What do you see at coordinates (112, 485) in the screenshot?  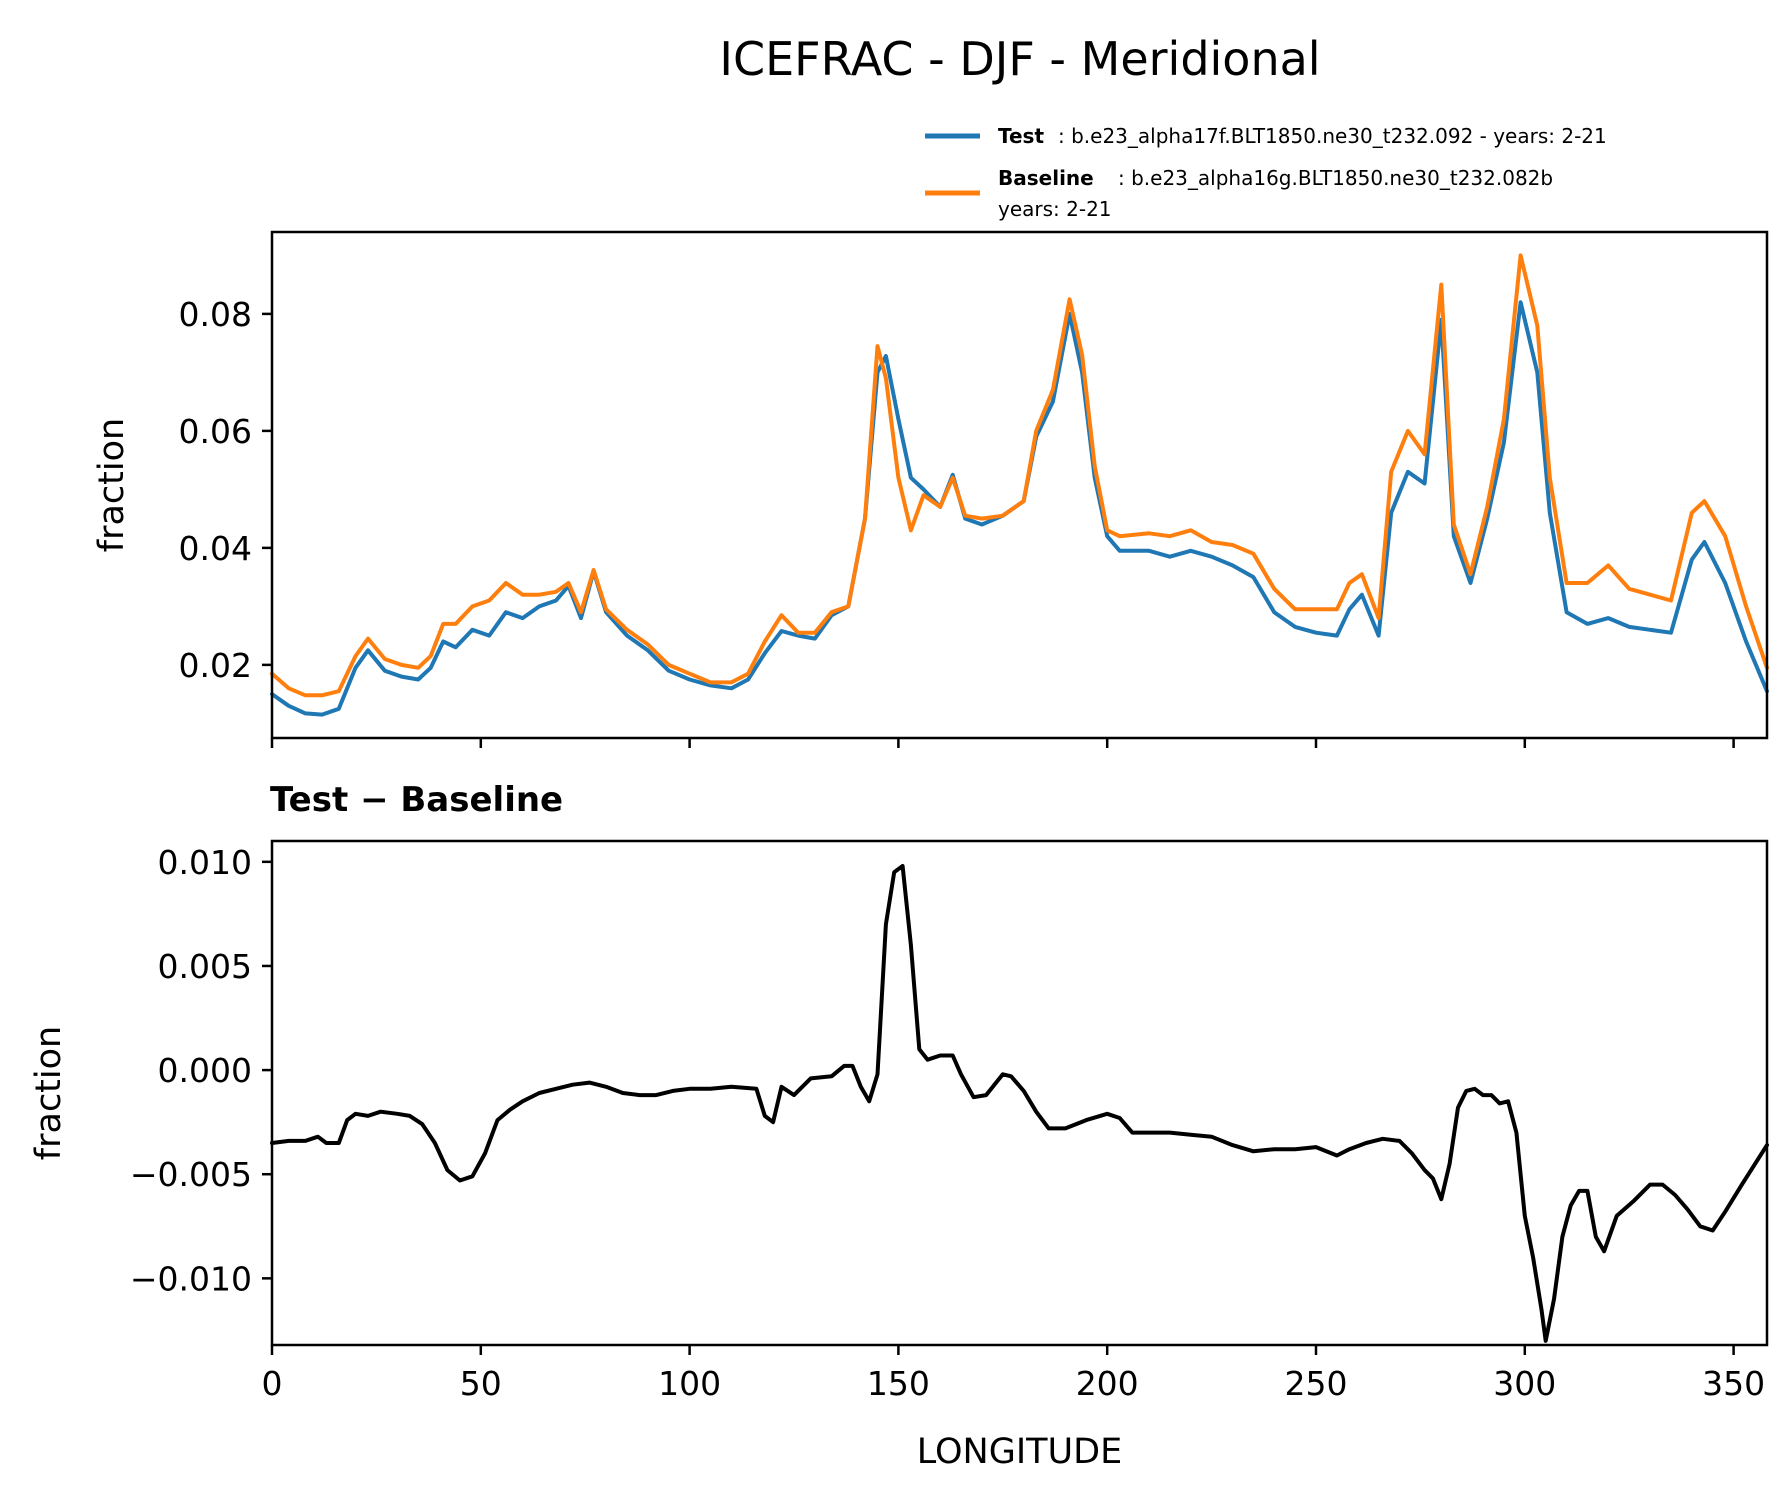 I see `top-panel-ylabel: fraction` at bounding box center [112, 485].